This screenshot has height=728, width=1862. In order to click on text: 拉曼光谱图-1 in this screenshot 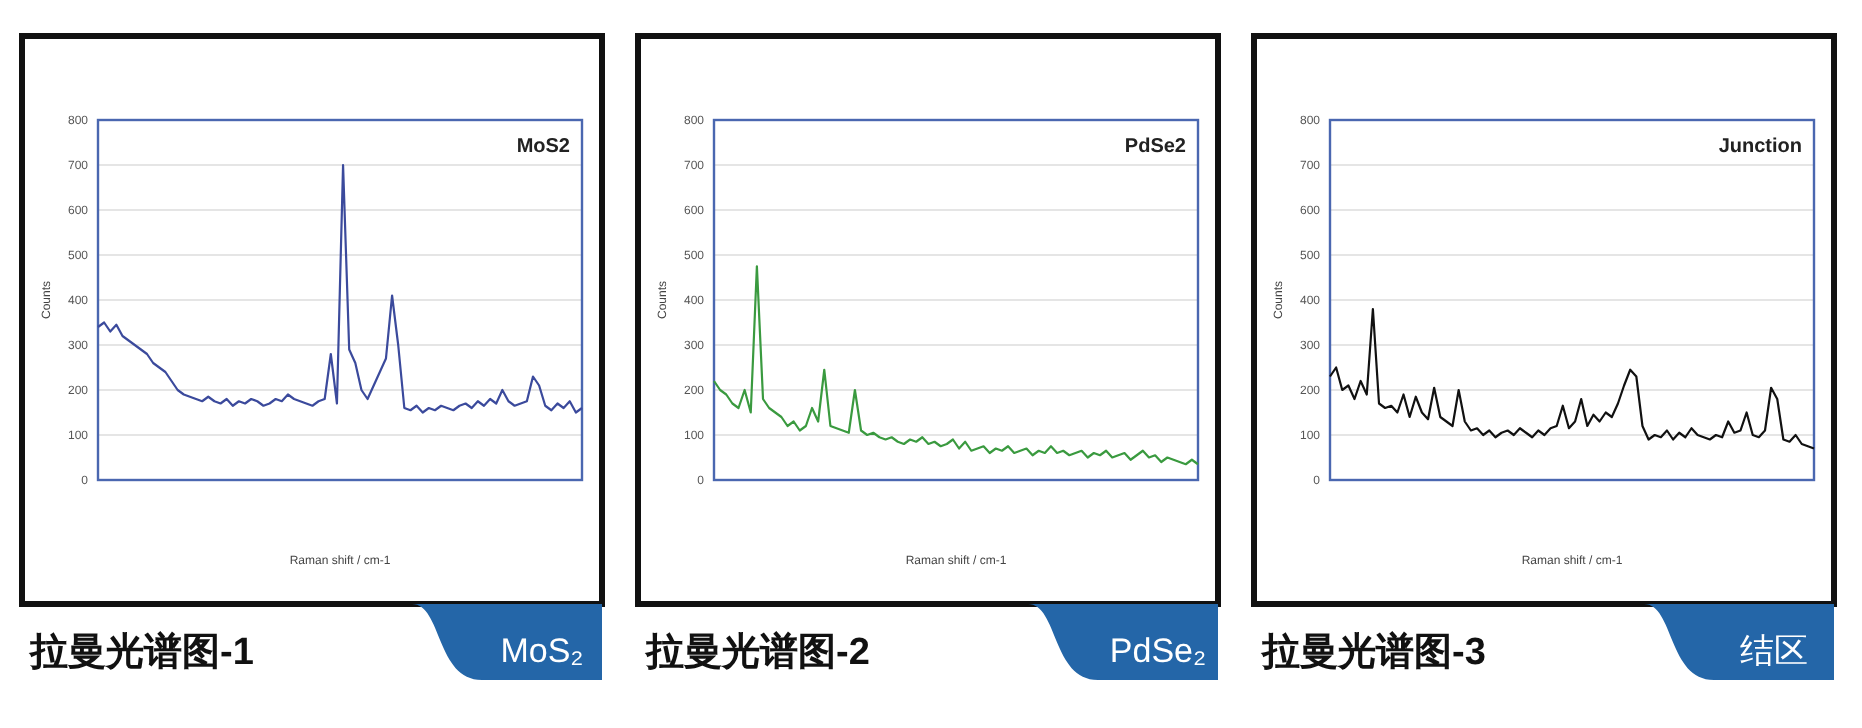, I will do `click(141, 652)`.